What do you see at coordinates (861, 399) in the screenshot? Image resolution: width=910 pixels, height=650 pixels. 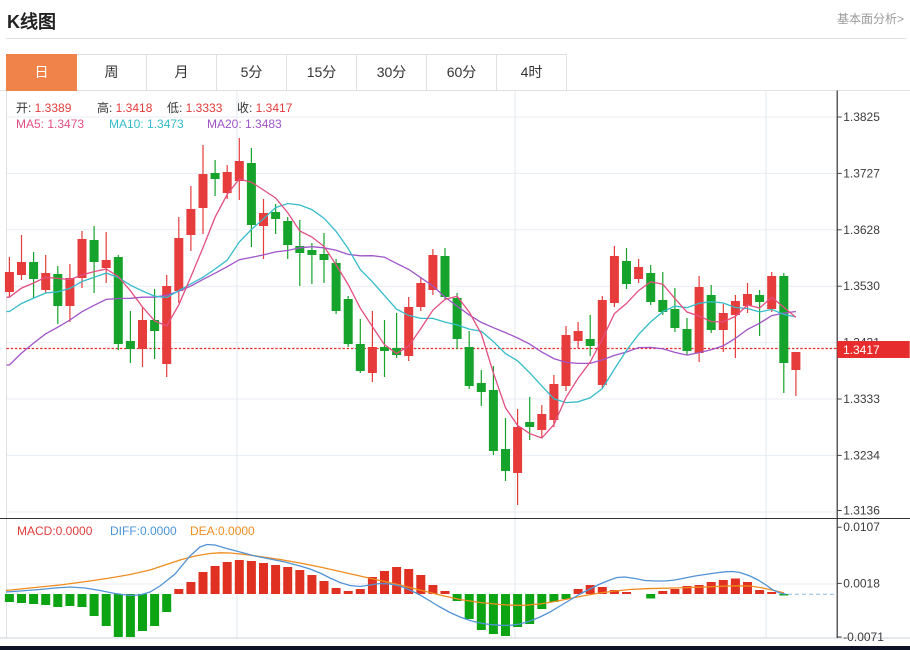 I see `svg-text: 1.3333` at bounding box center [861, 399].